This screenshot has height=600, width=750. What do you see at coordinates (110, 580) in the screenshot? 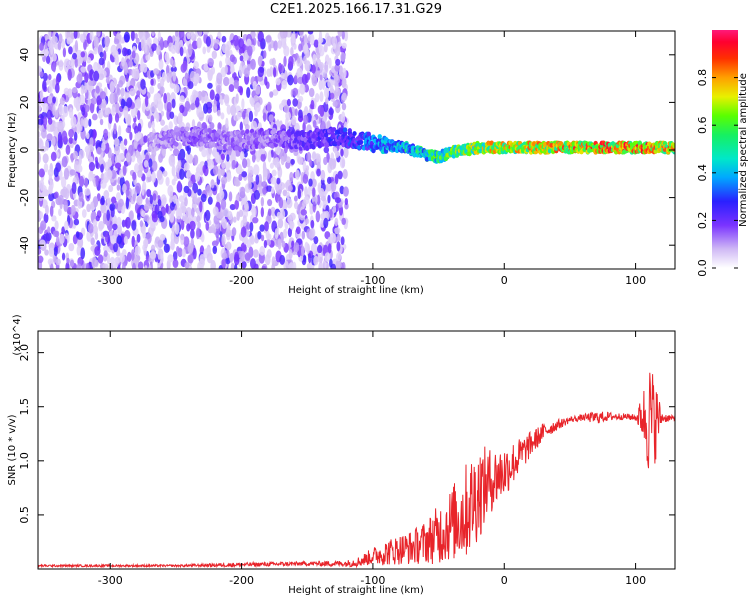
I see `x-tick-label: -300` at bounding box center [110, 580].